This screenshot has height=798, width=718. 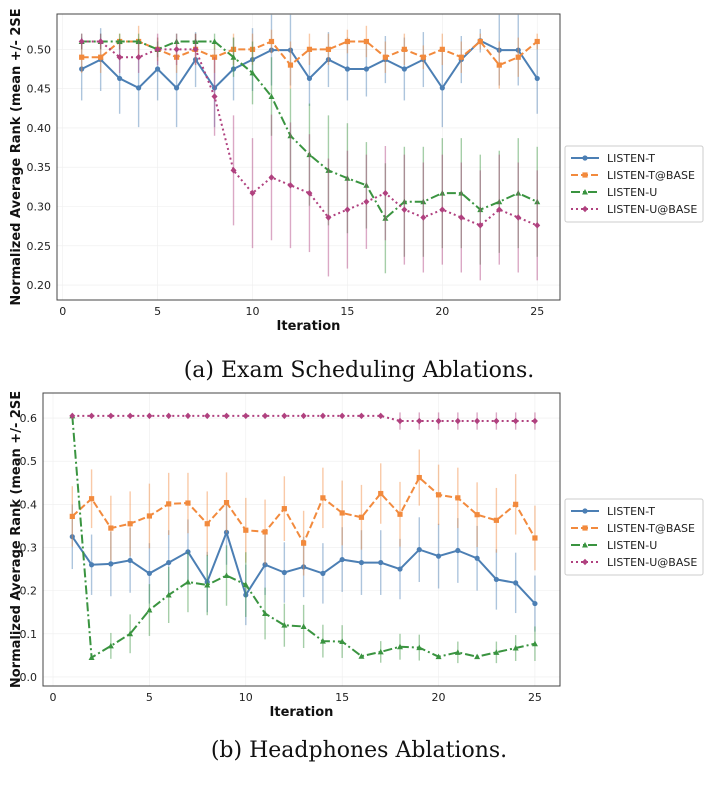 I want to click on y-tick-label: 0.2, so click(x=29, y=591).